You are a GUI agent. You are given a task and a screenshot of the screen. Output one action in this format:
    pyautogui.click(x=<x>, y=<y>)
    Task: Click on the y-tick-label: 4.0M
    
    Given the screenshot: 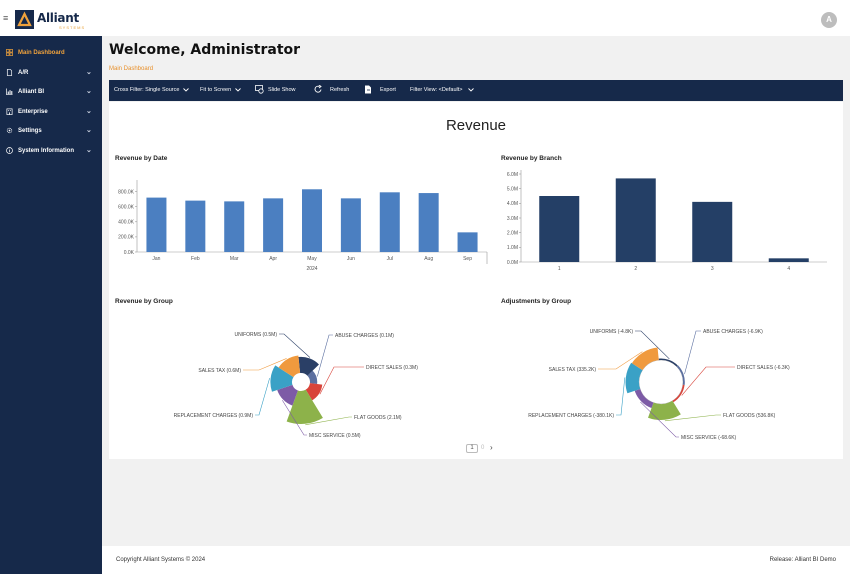 What is the action you would take?
    pyautogui.click(x=512, y=204)
    